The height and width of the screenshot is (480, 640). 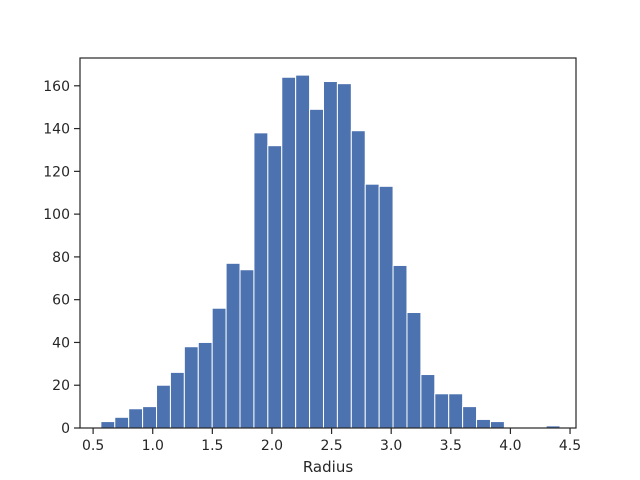 What do you see at coordinates (61, 386) in the screenshot?
I see `y-tick-label: 20` at bounding box center [61, 386].